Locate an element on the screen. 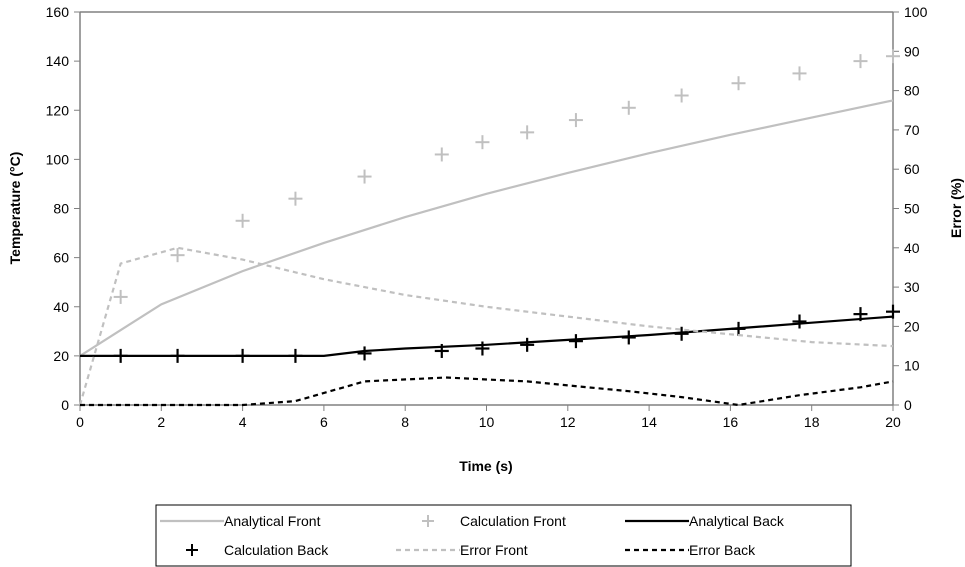 This screenshot has width=965, height=567. y-right-tick-label: 100 is located at coordinates (916, 12).